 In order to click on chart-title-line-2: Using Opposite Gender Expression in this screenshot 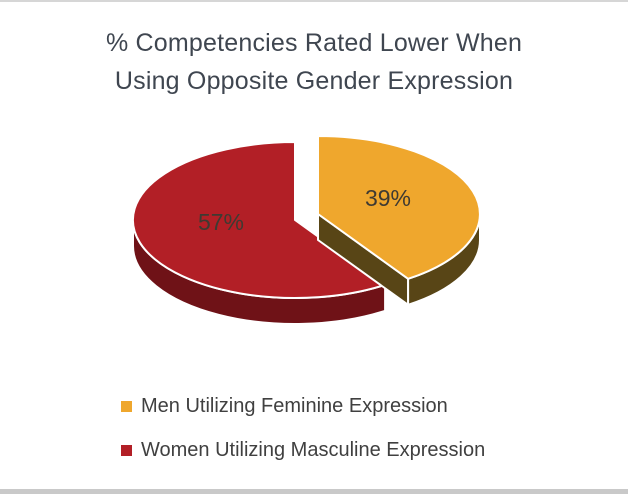, I will do `click(314, 81)`.